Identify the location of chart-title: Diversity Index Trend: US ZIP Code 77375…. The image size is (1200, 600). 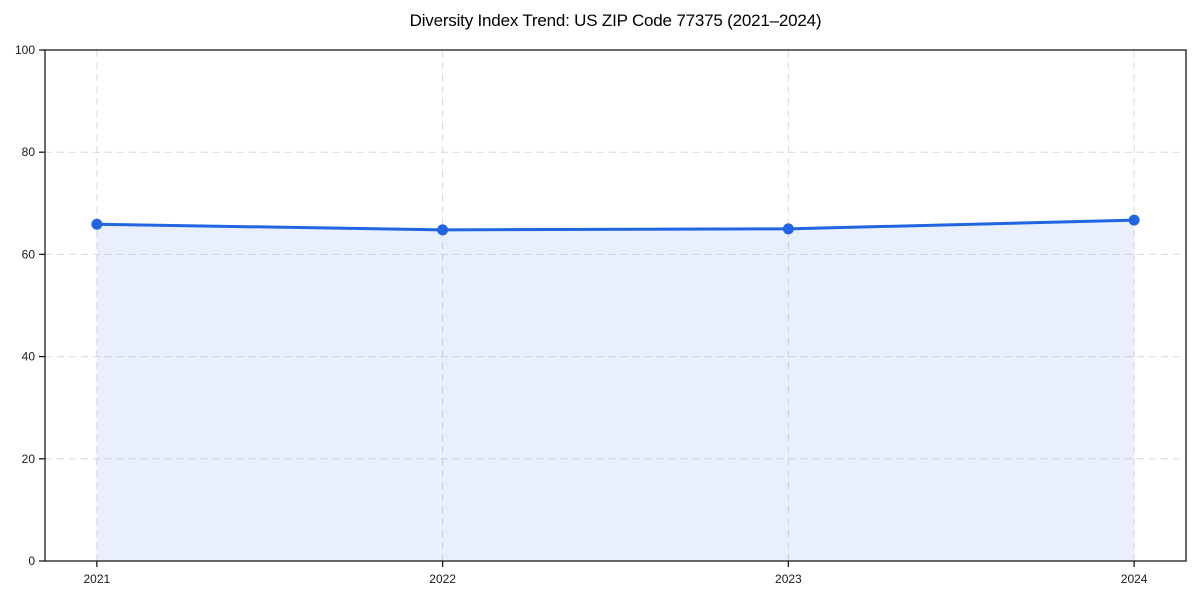
(615, 20).